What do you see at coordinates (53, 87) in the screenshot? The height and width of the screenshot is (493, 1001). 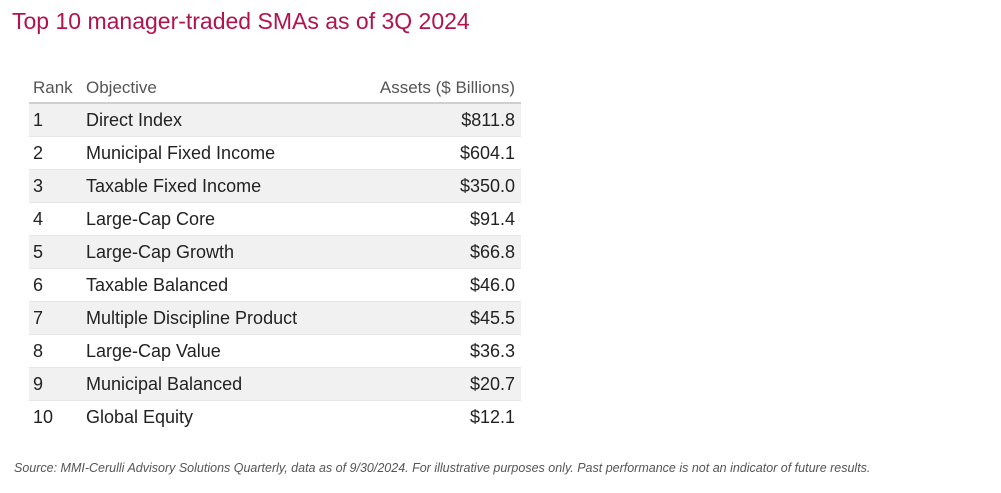 I see `column-header-rank: Rank` at bounding box center [53, 87].